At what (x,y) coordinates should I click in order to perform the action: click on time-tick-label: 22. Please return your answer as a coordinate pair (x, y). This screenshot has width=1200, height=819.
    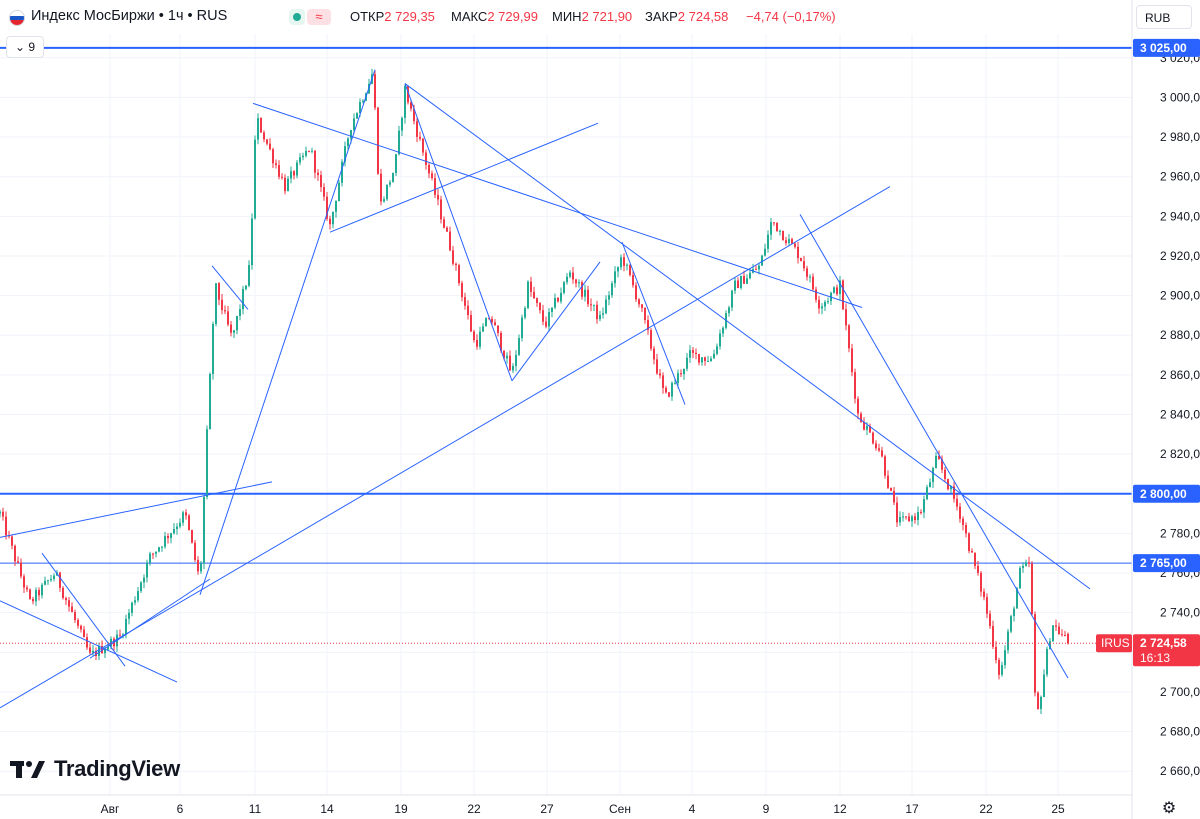
    Looking at the image, I should click on (986, 809).